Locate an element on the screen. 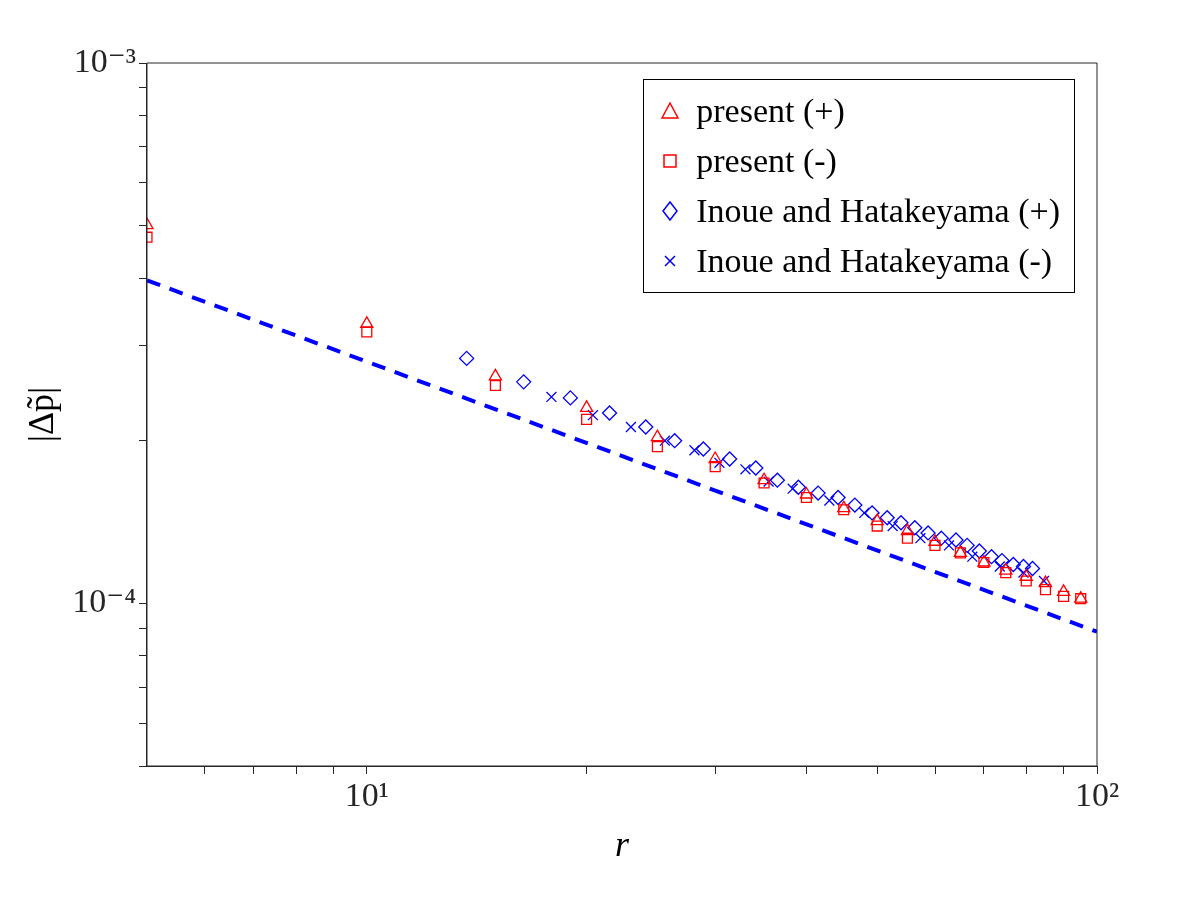  y-tick-label: 10⁻⁴ is located at coordinates (104, 601).